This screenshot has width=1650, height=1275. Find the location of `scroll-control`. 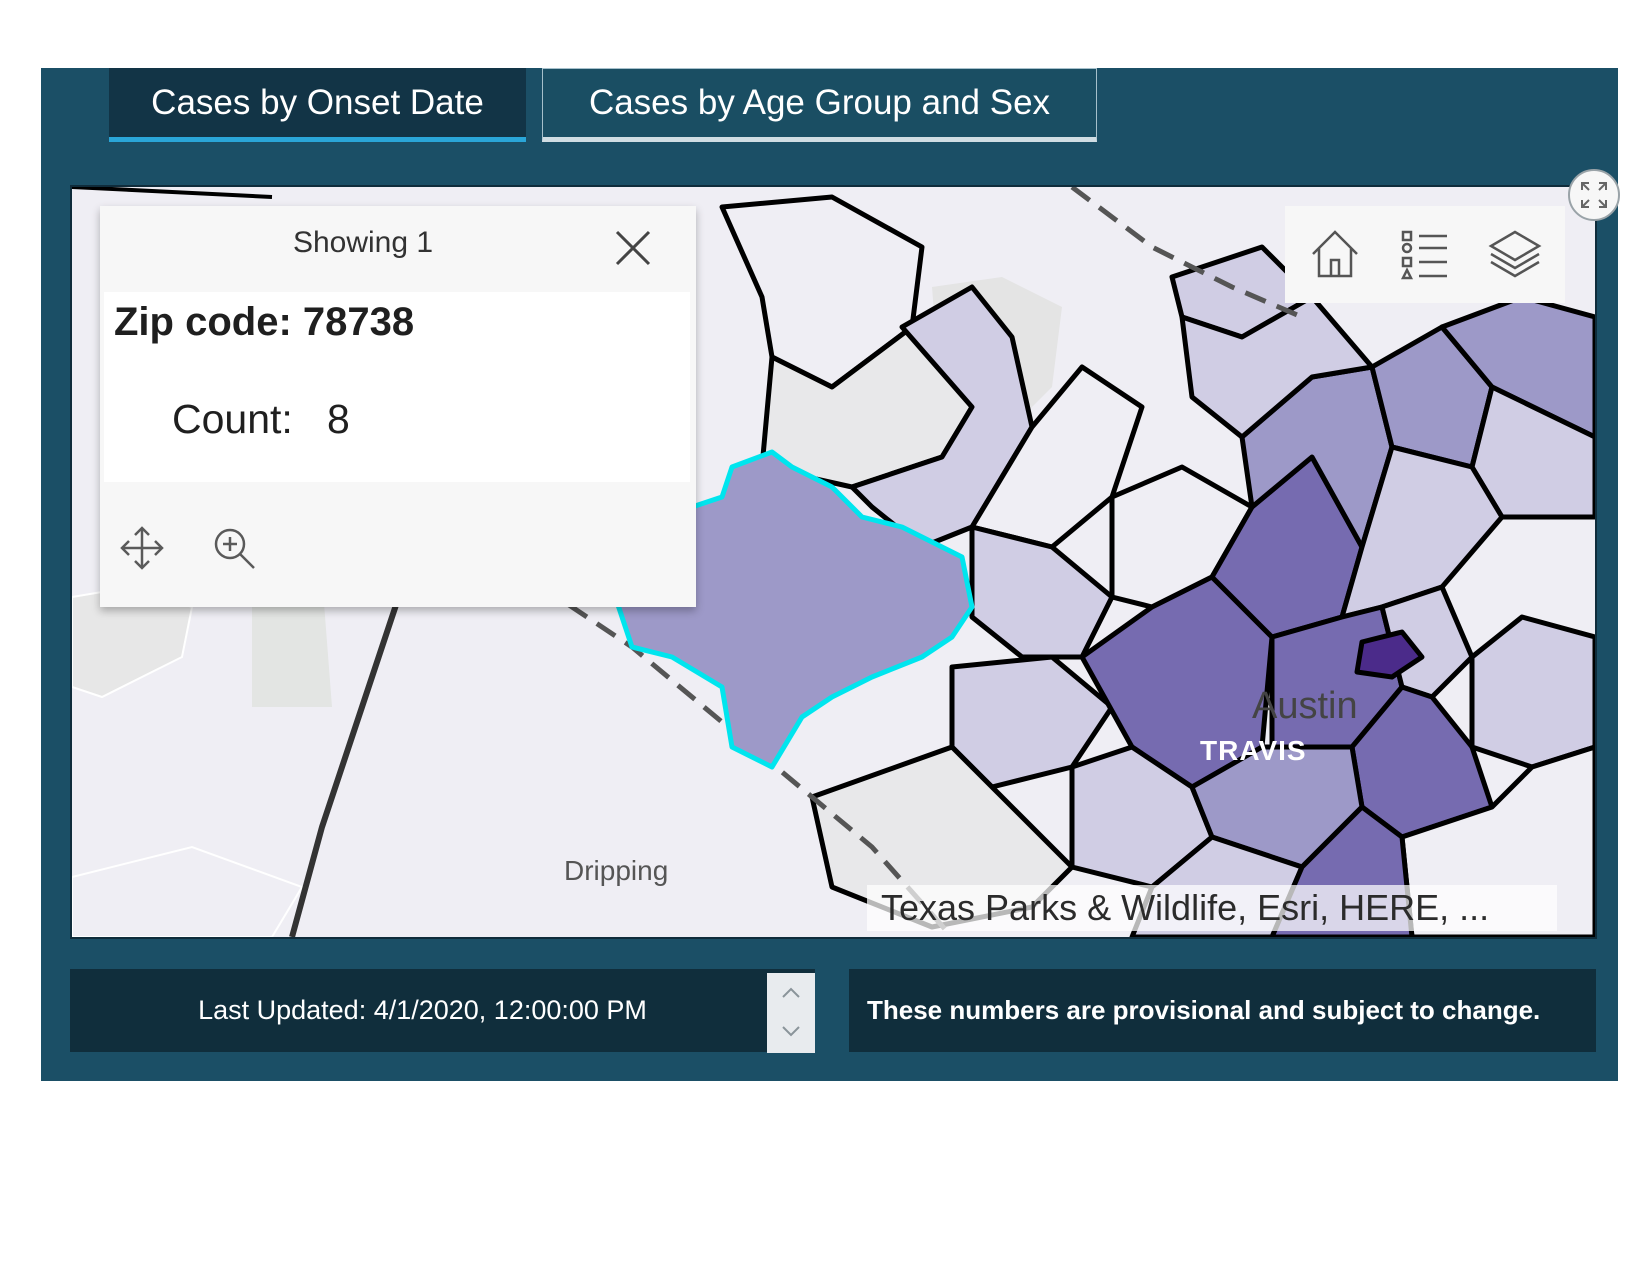

scroll-control is located at coordinates (791, 1013).